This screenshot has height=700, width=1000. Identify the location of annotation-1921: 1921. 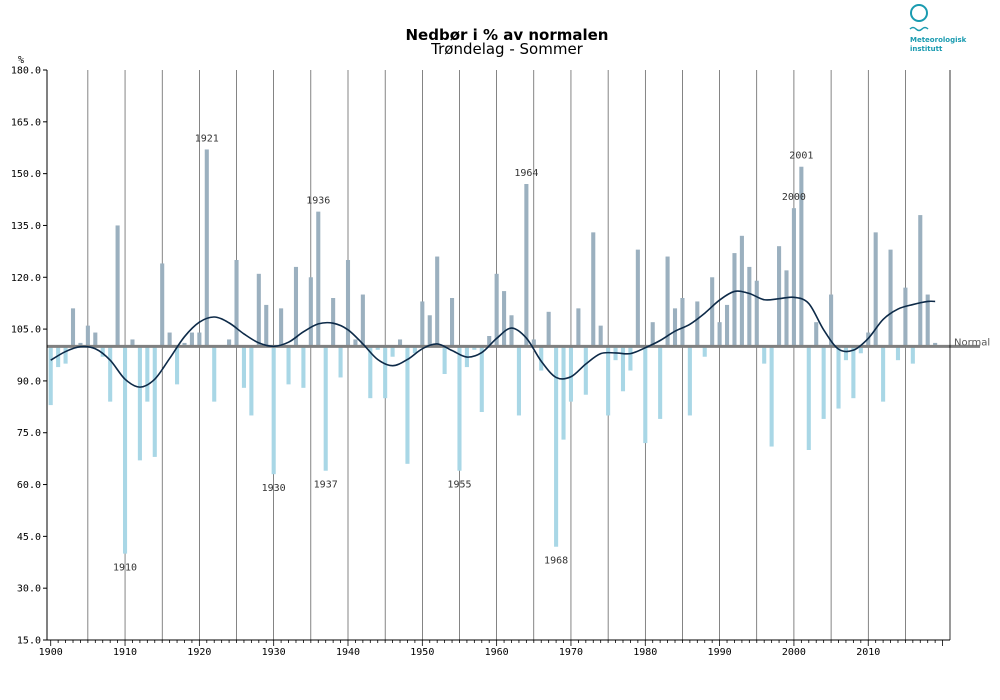
(207, 138).